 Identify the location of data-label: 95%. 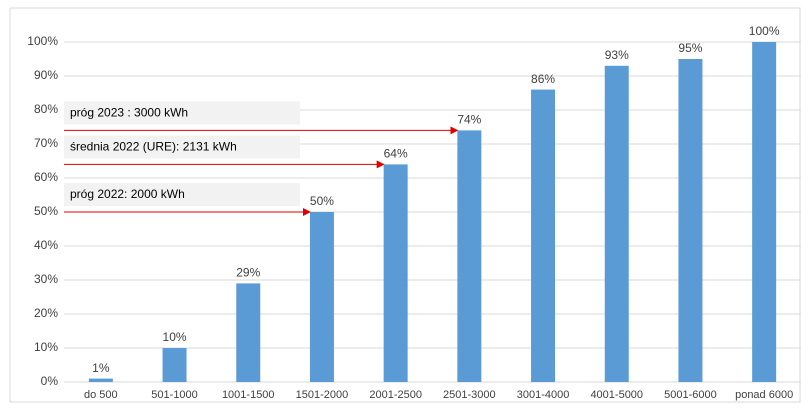
(690, 48).